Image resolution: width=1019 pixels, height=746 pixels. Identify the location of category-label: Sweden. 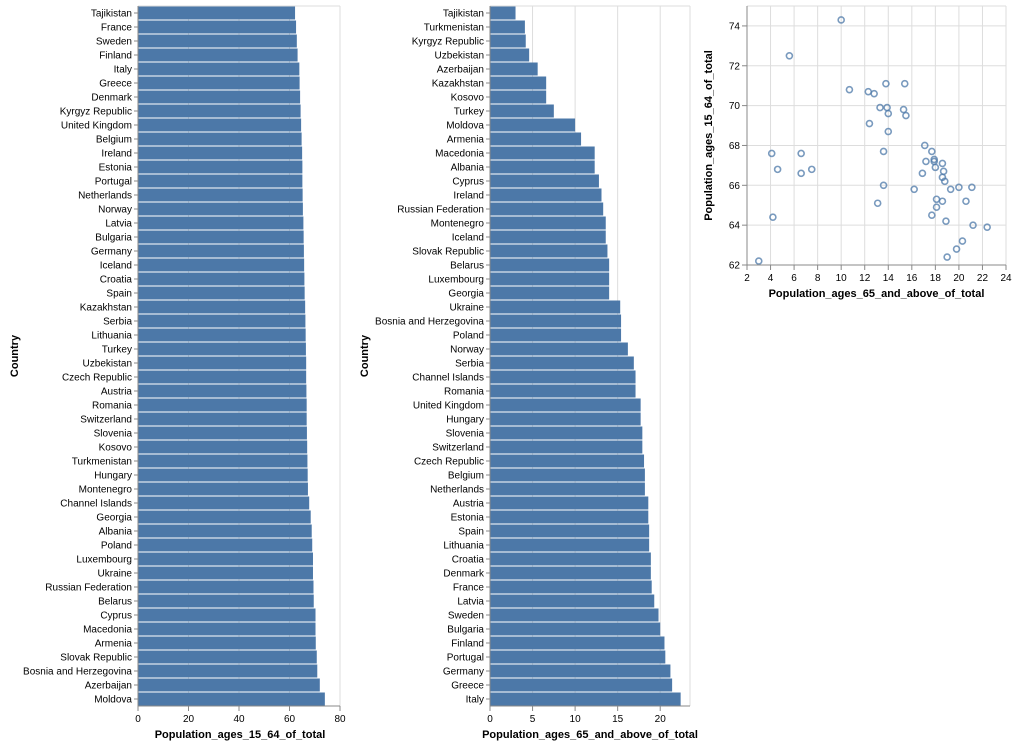
(114, 42).